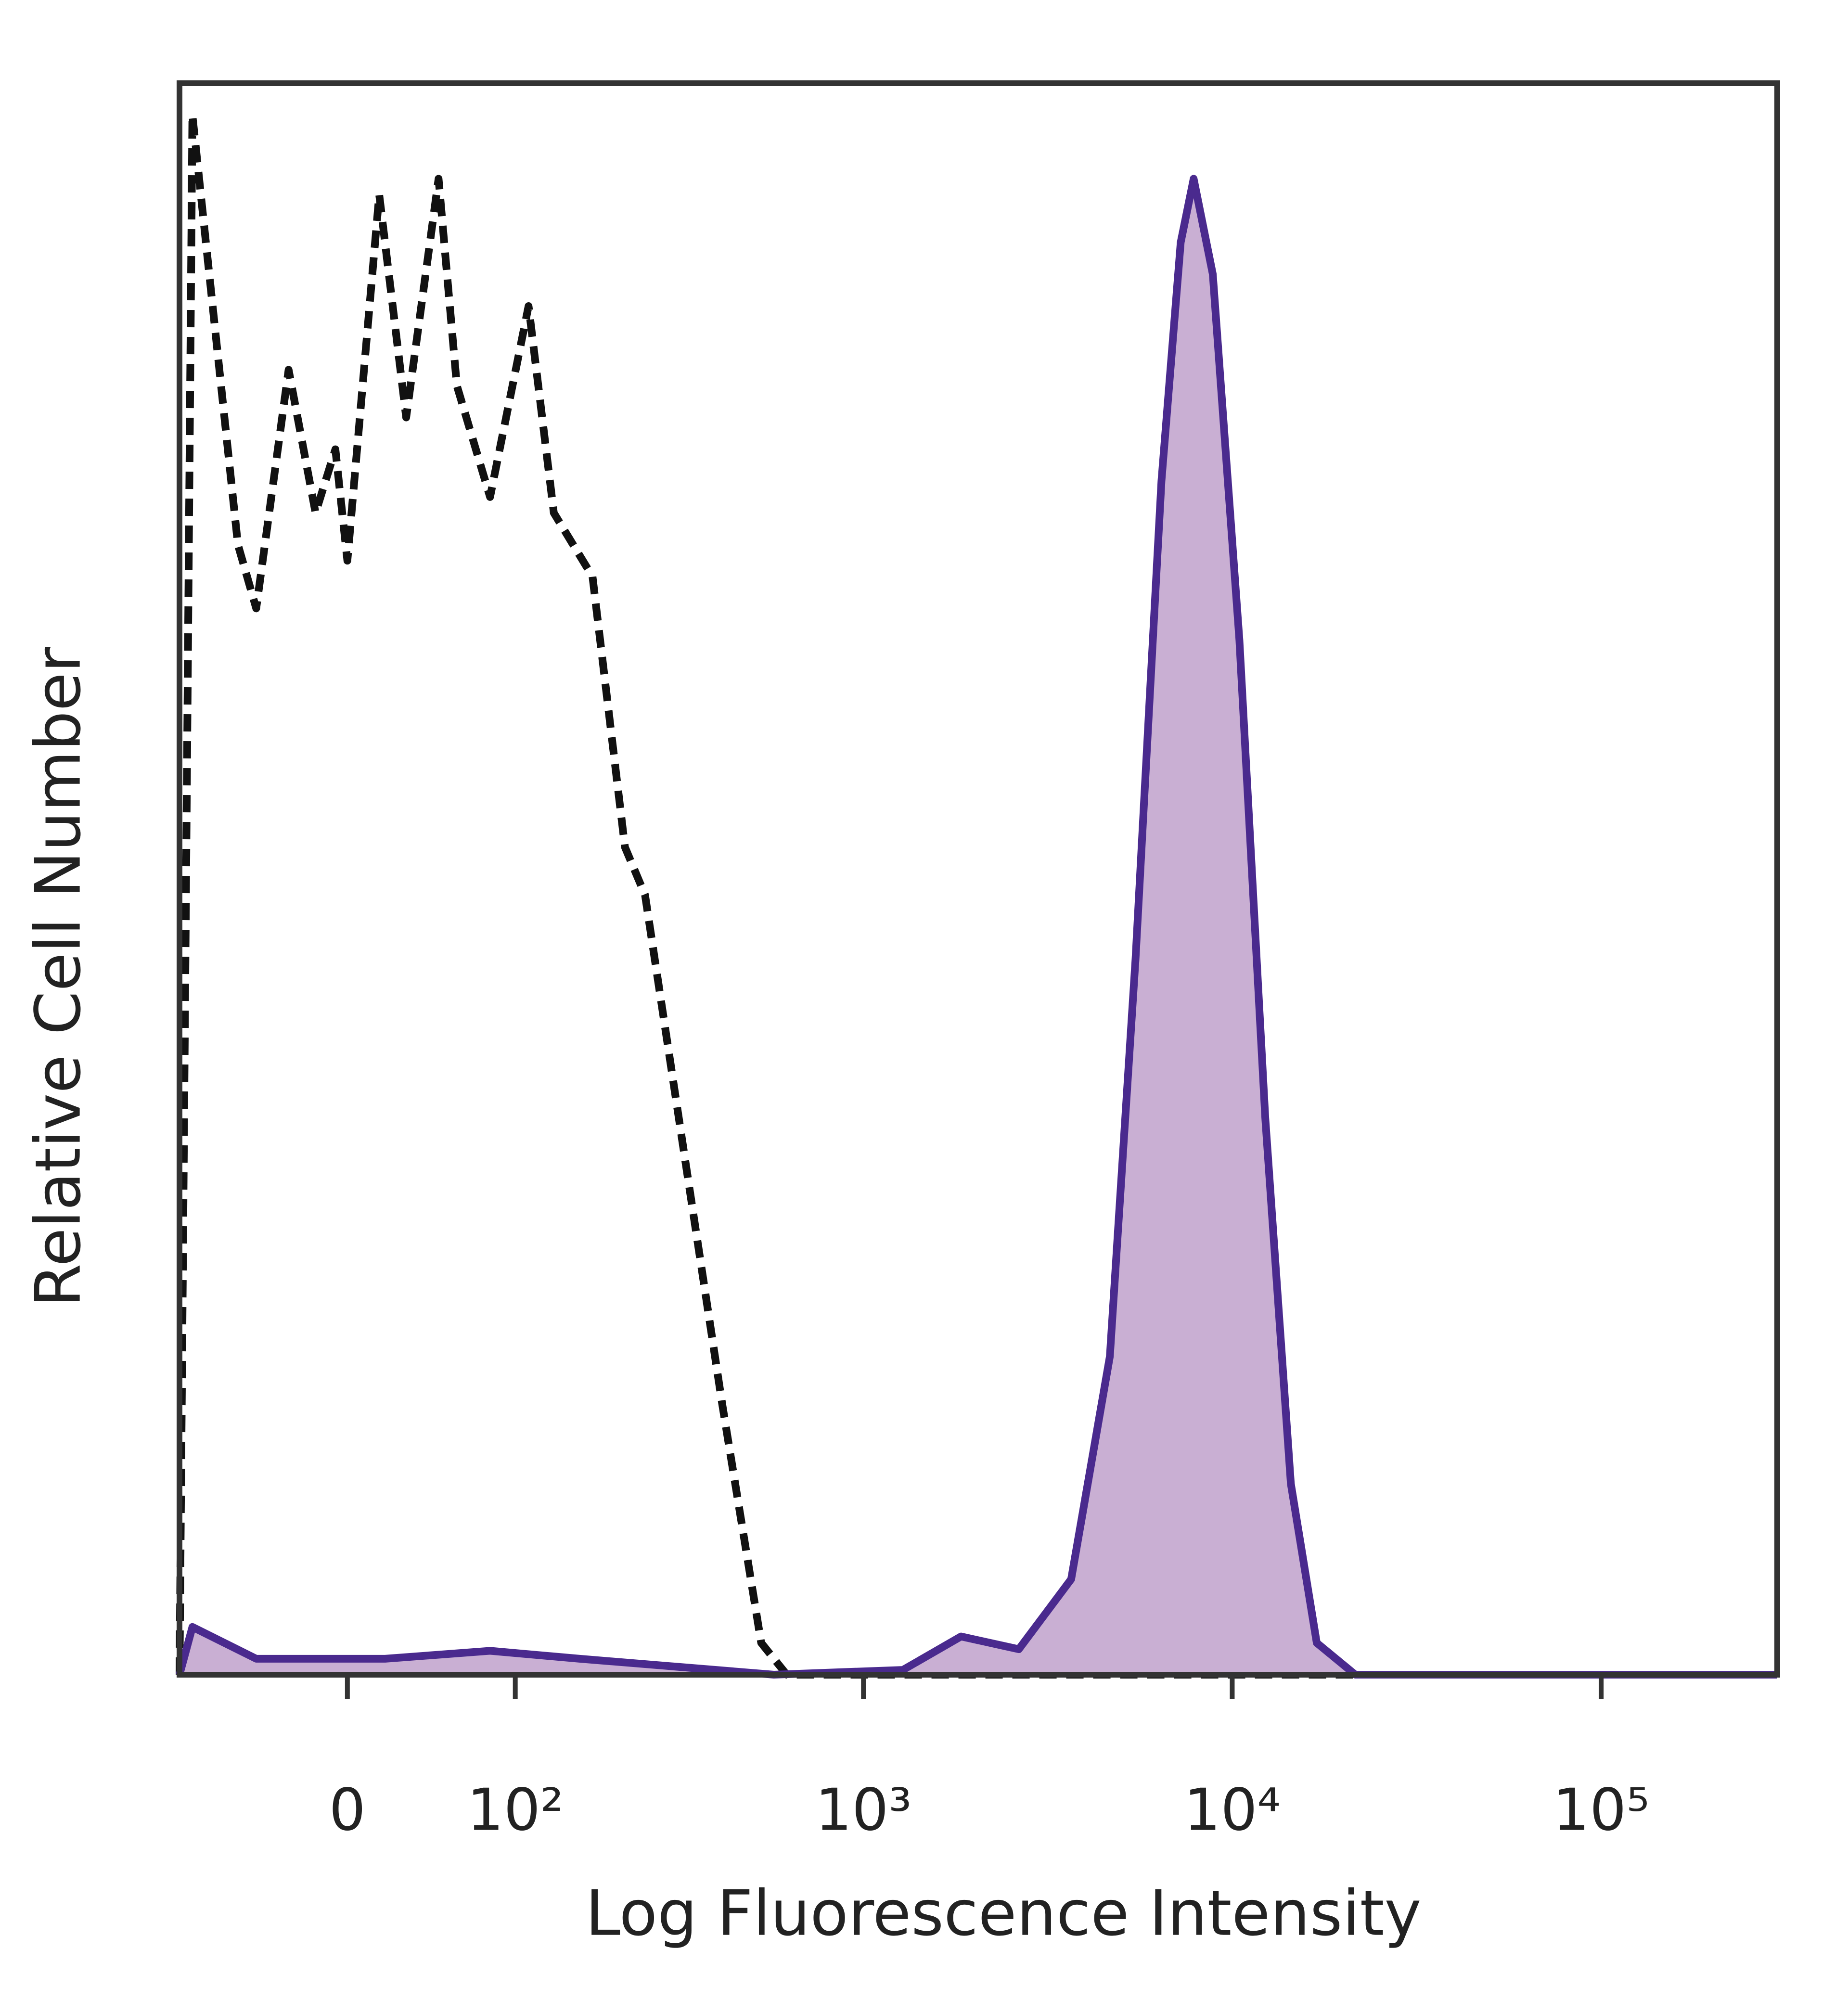 Image resolution: width=1848 pixels, height=2000 pixels. I want to click on x-tick-label: 10³, so click(863, 1810).